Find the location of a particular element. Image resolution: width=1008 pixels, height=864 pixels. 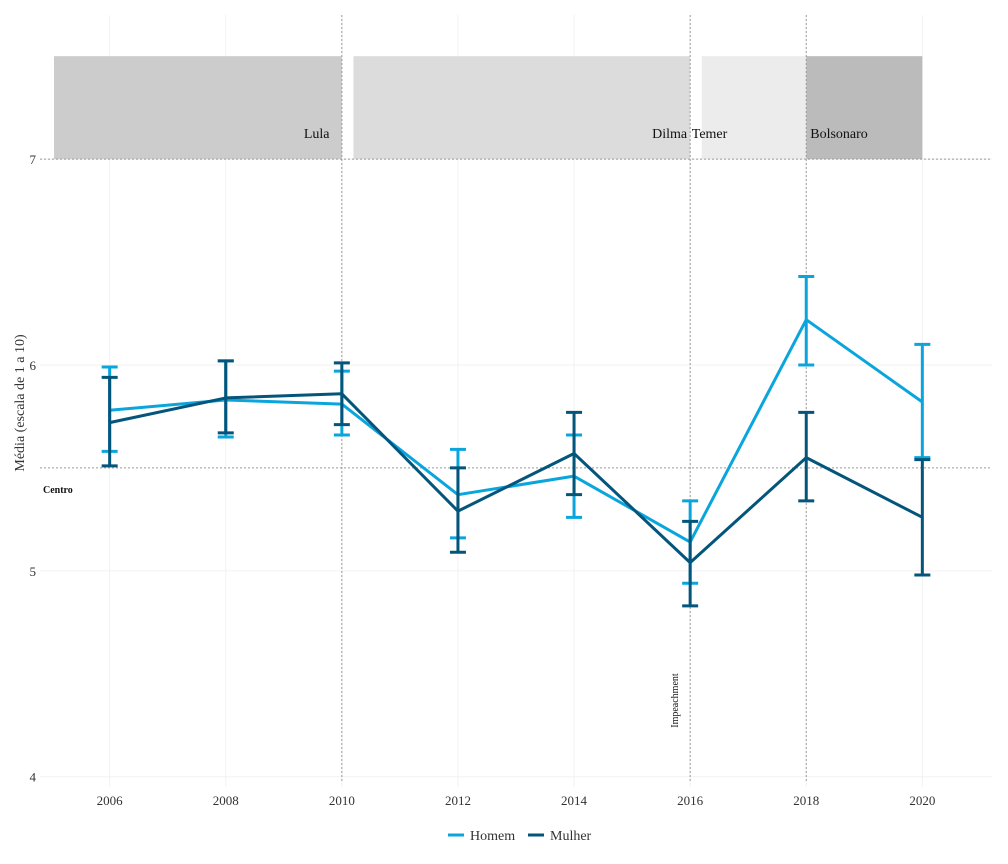

y-axis-label: Média (escala de 1 a 10) is located at coordinates (20, 403).